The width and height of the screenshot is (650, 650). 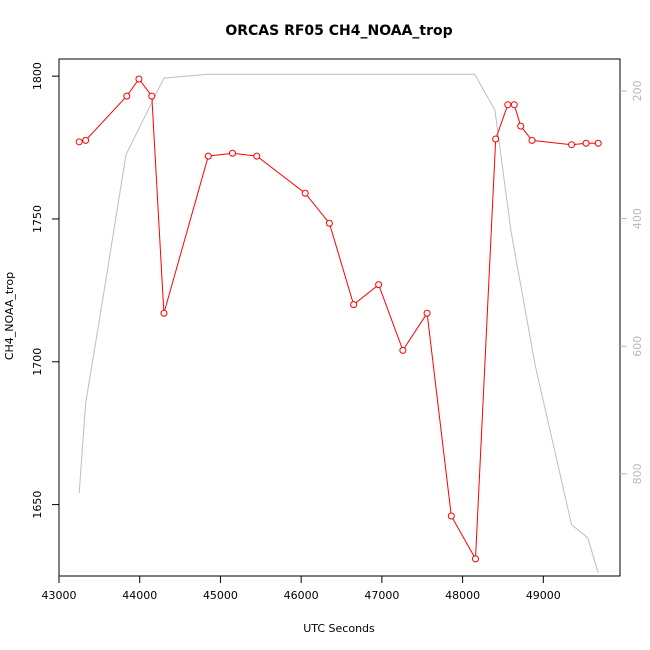 What do you see at coordinates (543, 595) in the screenshot?
I see `x-tick-label: 49000` at bounding box center [543, 595].